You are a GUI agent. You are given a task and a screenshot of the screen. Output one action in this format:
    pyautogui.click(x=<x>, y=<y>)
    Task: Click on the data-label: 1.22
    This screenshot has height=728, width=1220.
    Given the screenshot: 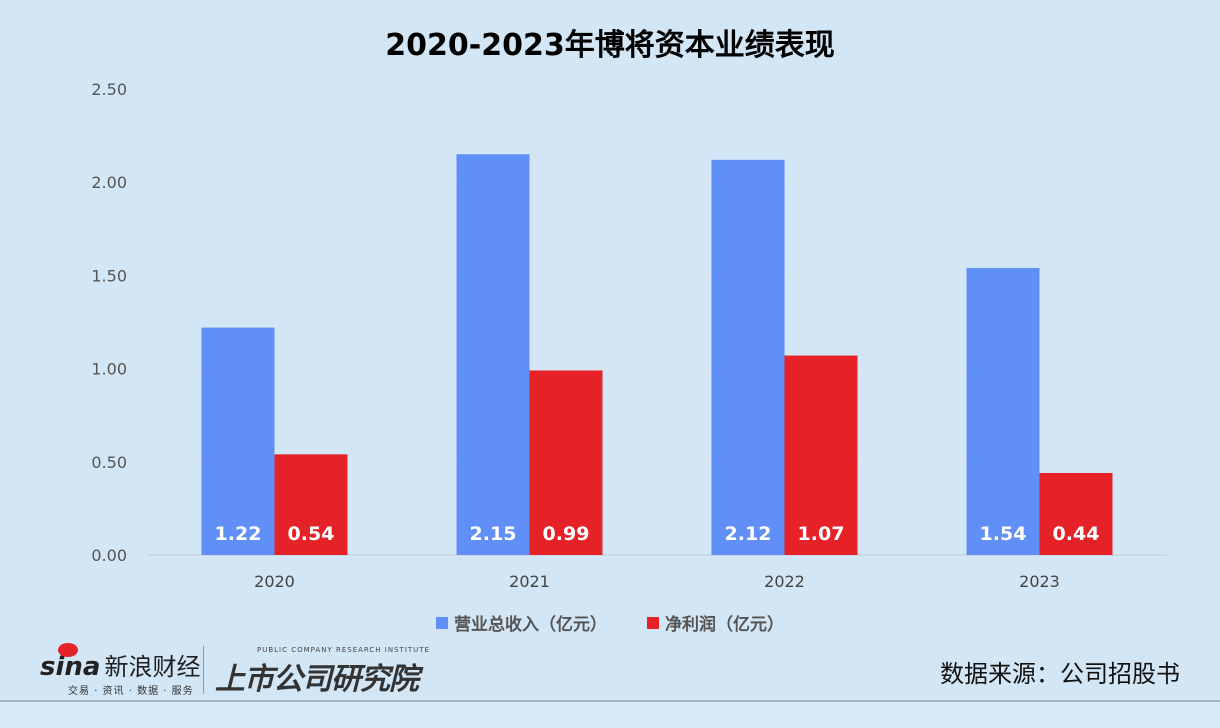 What is the action you would take?
    pyautogui.click(x=238, y=534)
    